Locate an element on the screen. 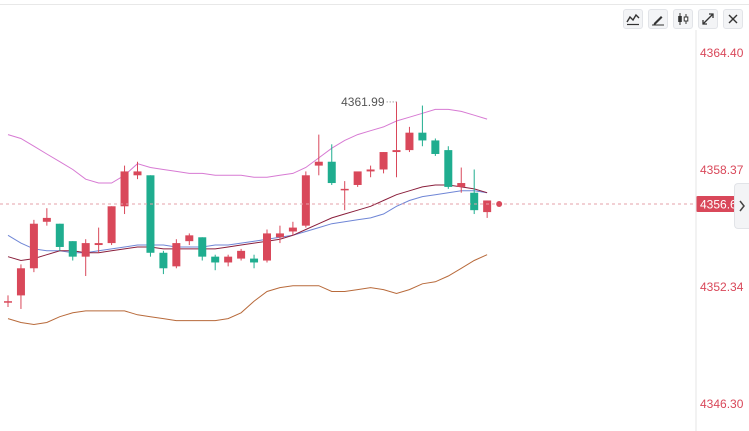 Image resolution: width=749 pixels, height=431 pixels. draw-icon is located at coordinates (658, 21).